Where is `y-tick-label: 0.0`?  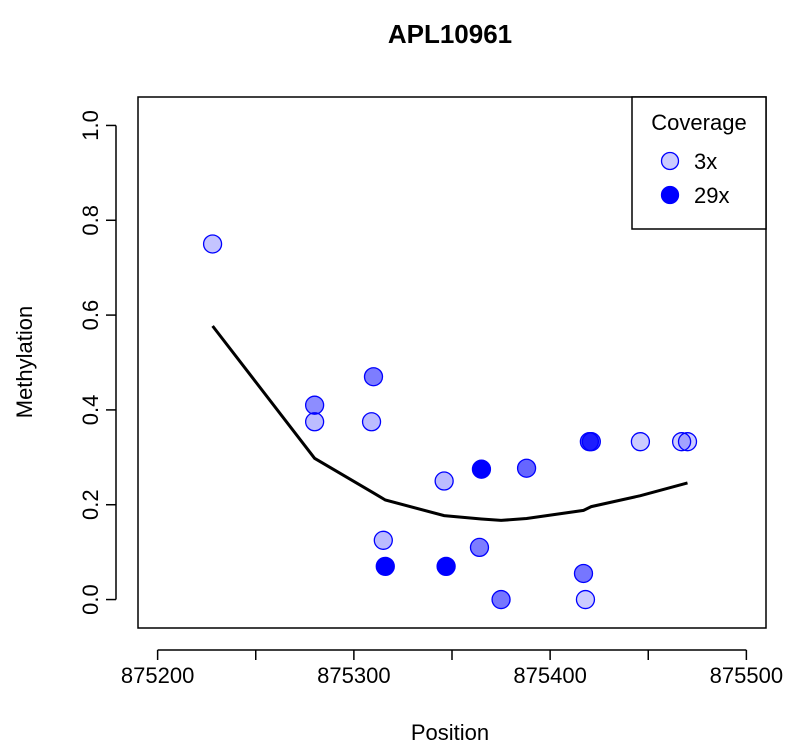
y-tick-label: 0.0 is located at coordinates (90, 599).